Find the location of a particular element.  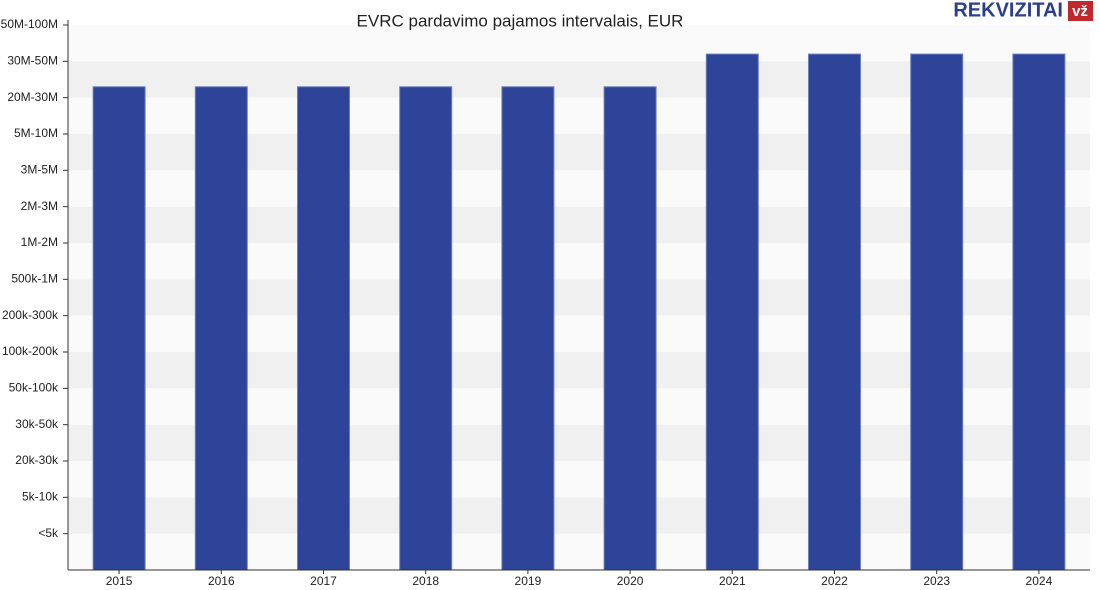

y-tick-label: 1M-2M is located at coordinates (39, 242).